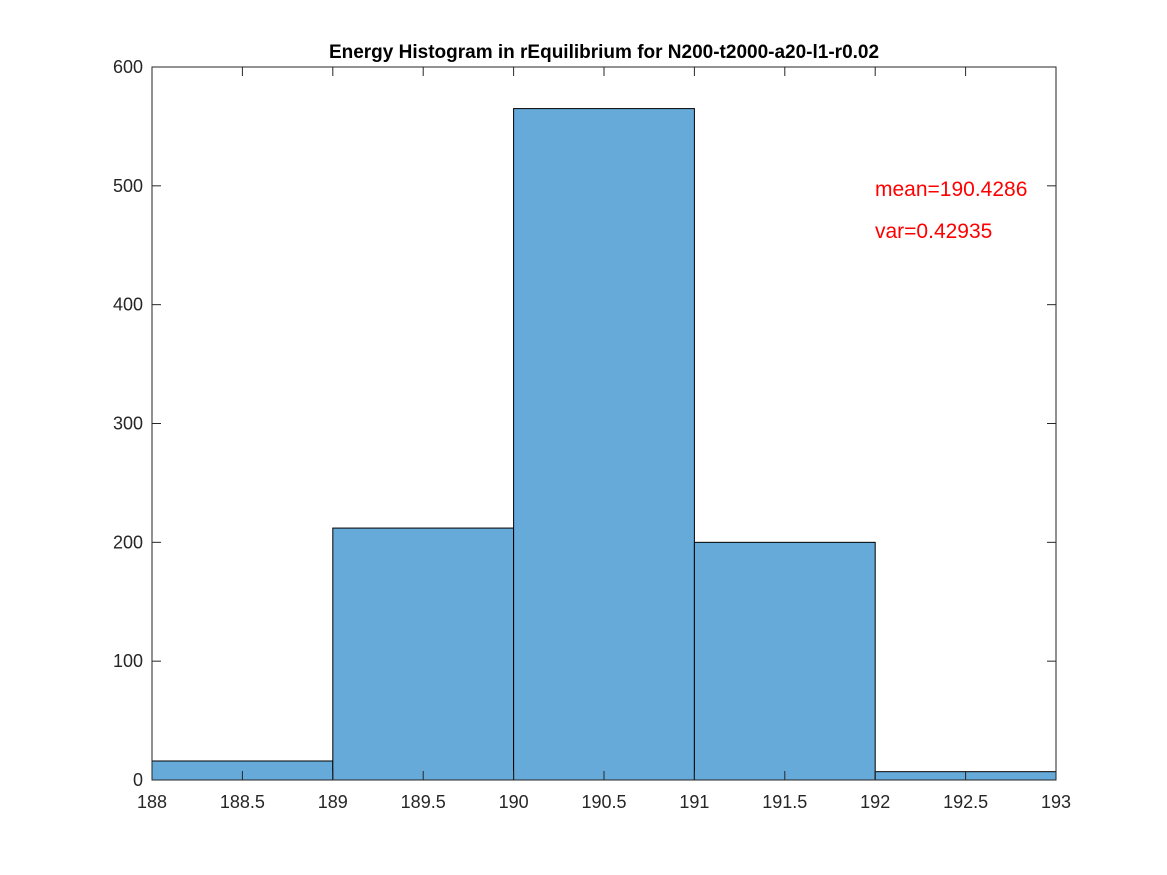 This screenshot has height=875, width=1167. What do you see at coordinates (128, 67) in the screenshot?
I see `y-tick-label: 600` at bounding box center [128, 67].